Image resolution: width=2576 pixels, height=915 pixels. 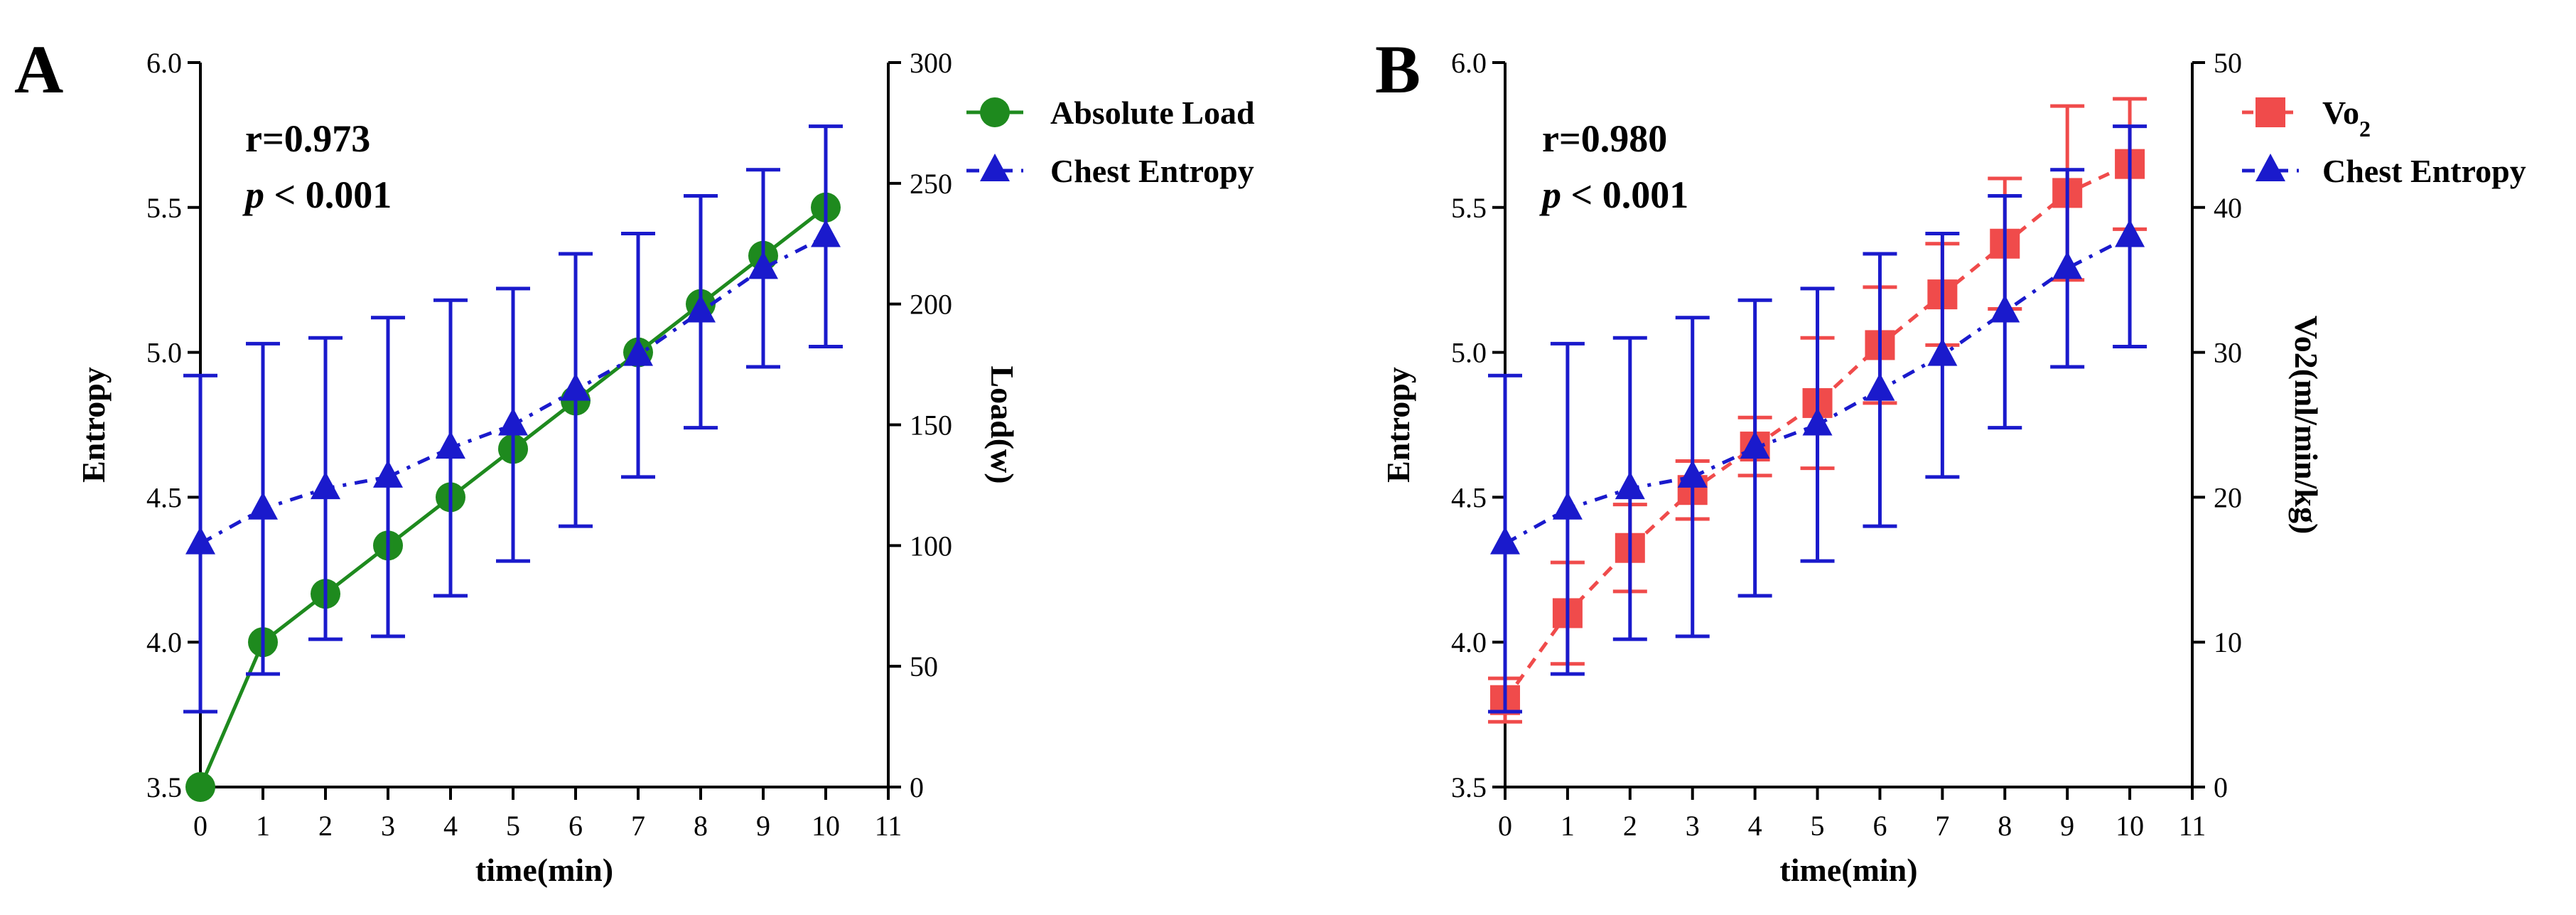 I want to click on chart-a-x-axis-title: time(min), so click(x=544, y=870).